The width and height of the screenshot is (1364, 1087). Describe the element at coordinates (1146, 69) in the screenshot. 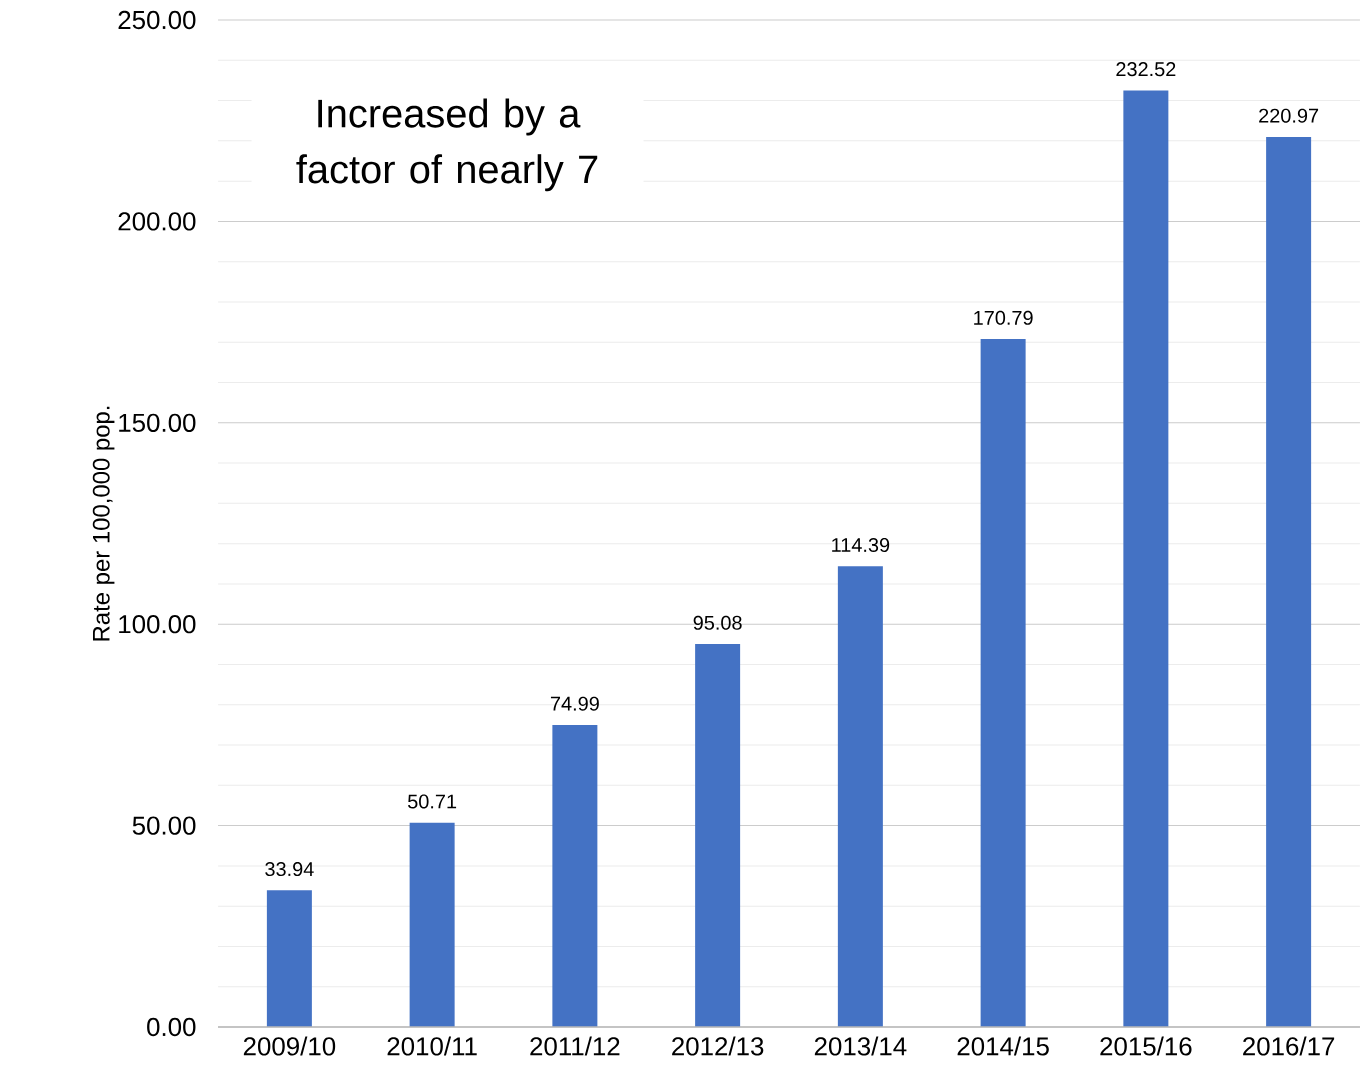

I see `data-label: 232.52` at that location.